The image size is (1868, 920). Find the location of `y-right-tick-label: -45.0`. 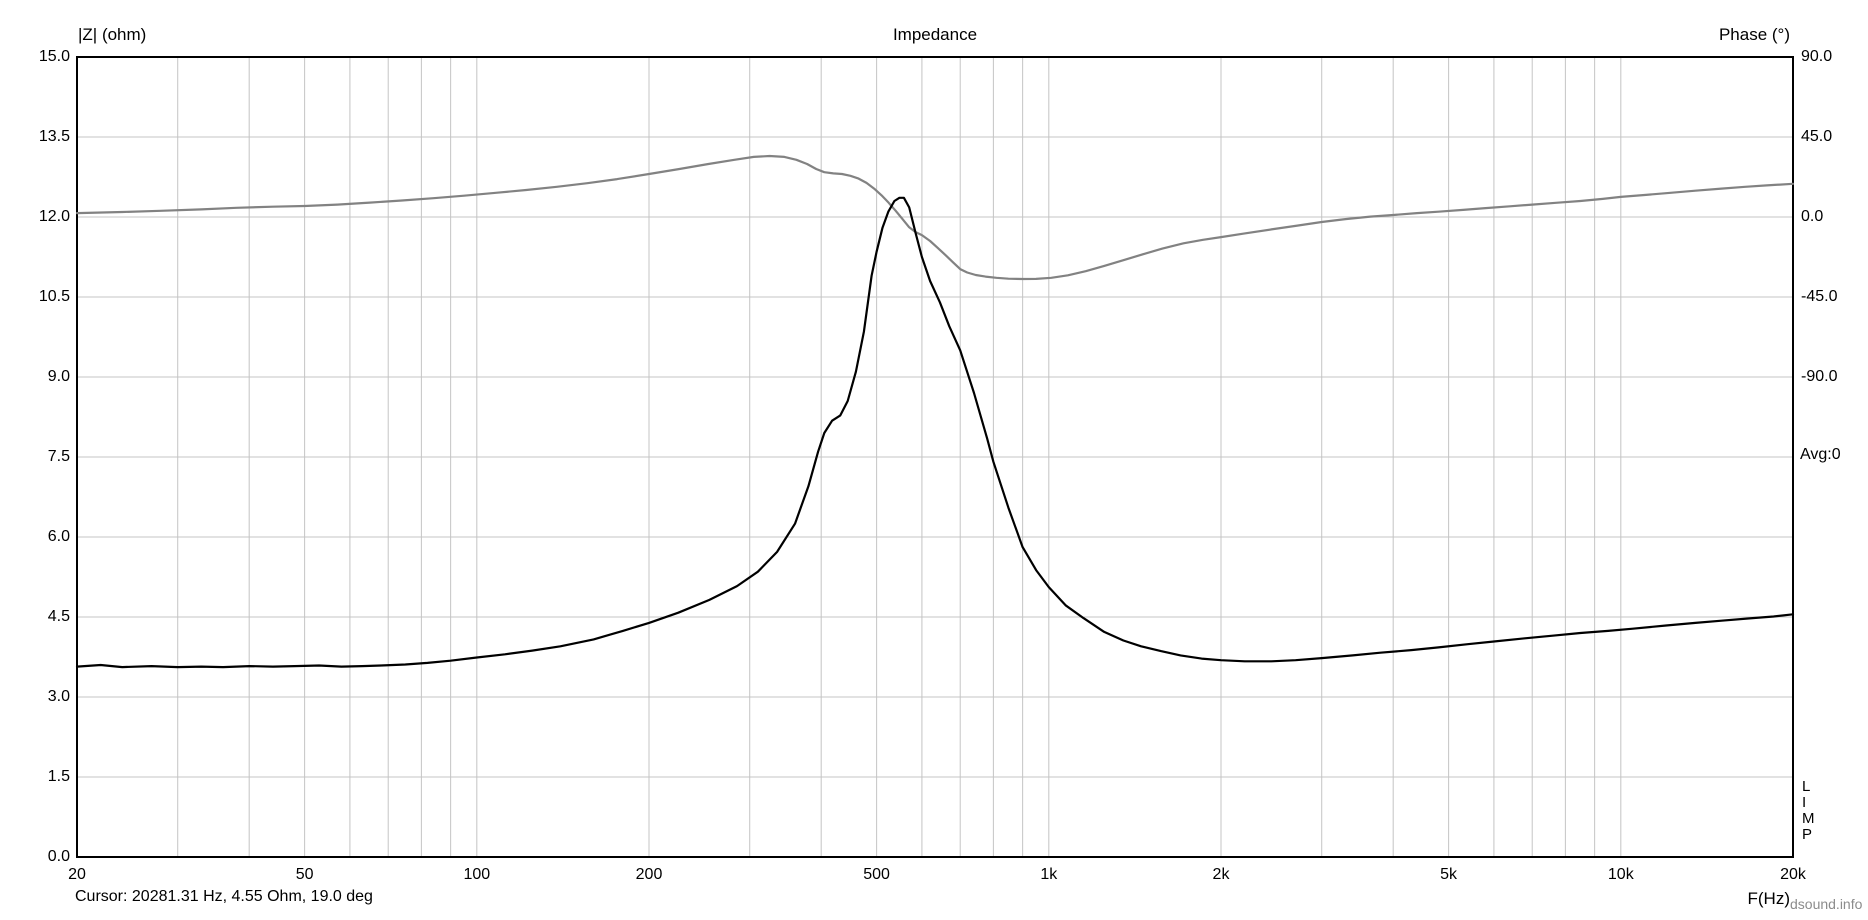

y-right-tick-label: -45.0 is located at coordinates (1819, 296).